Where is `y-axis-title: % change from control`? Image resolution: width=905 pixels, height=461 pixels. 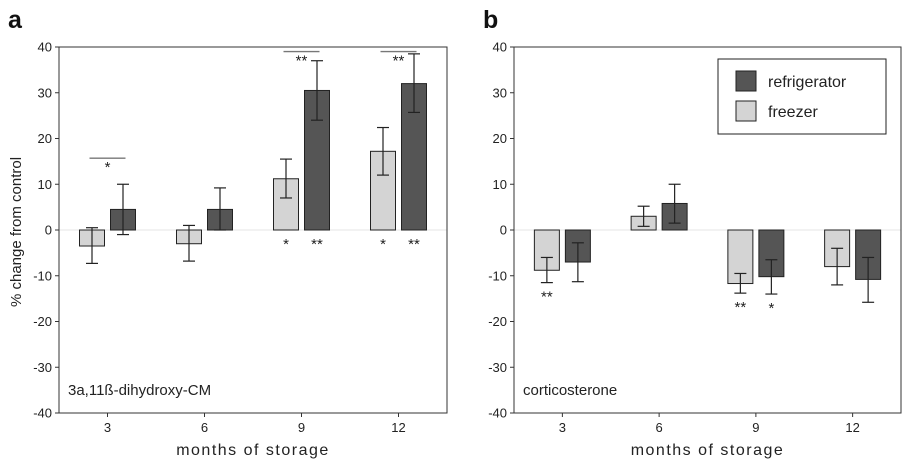 y-axis-title: % change from control is located at coordinates (16, 232).